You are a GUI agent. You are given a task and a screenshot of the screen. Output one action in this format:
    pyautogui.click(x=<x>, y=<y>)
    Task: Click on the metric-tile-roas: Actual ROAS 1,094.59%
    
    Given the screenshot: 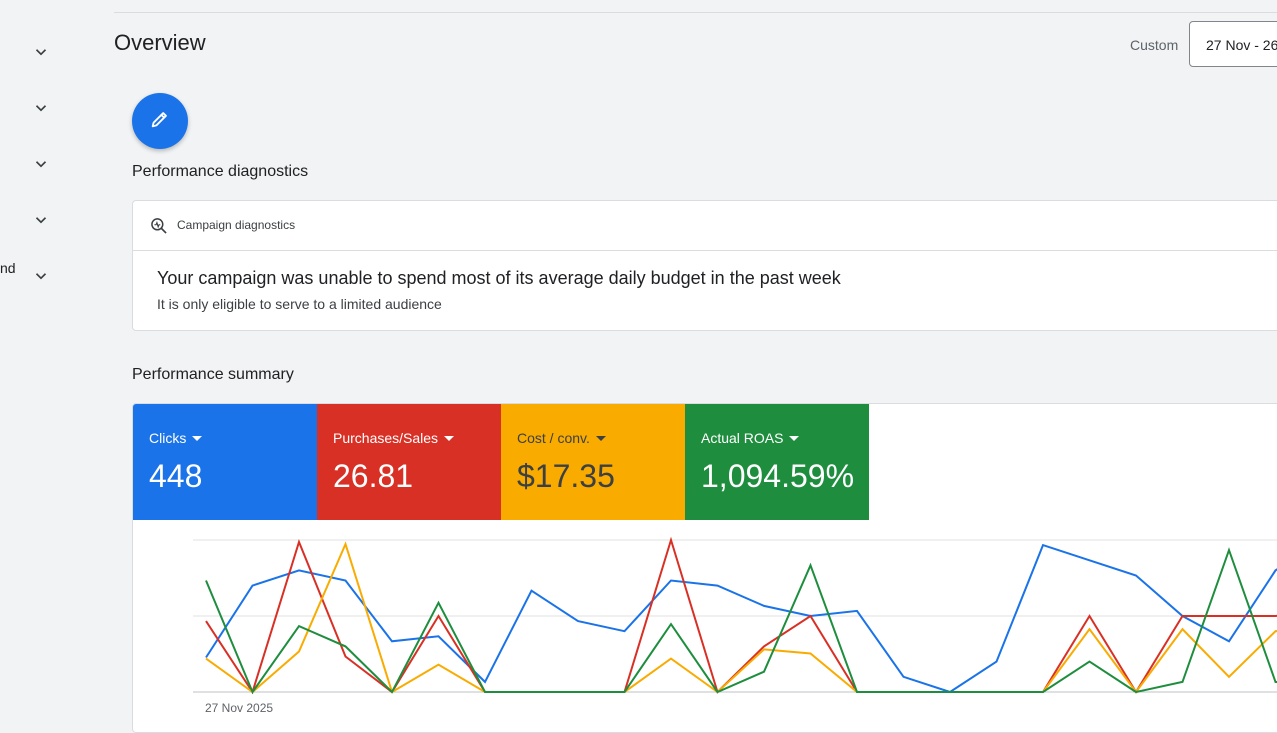 What is the action you would take?
    pyautogui.click(x=777, y=462)
    